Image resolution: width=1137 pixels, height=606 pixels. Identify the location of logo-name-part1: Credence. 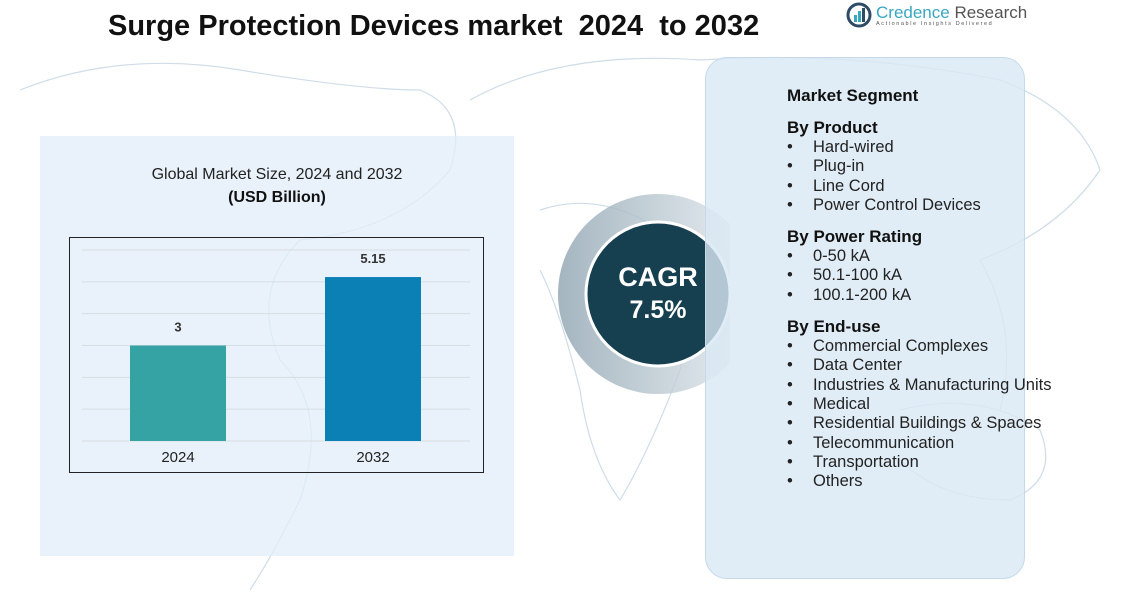
(913, 12).